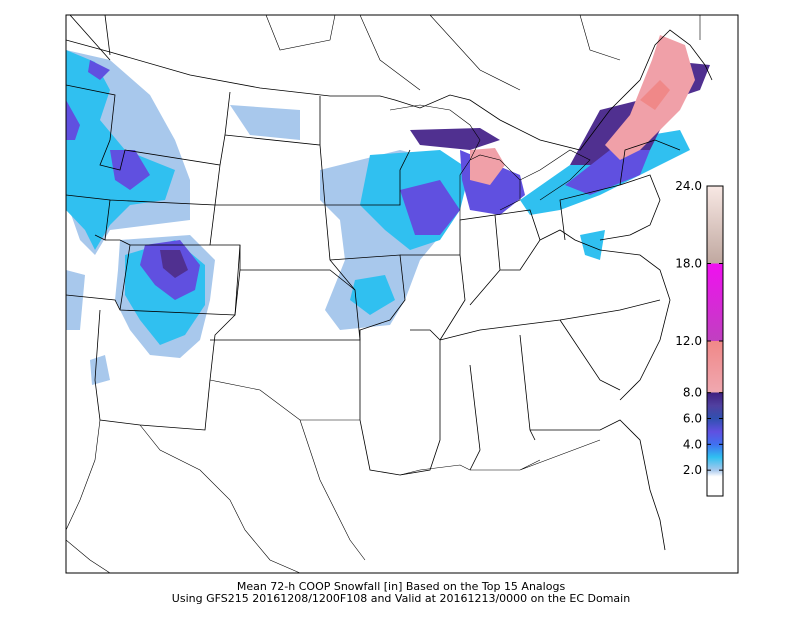 The height and width of the screenshot is (620, 803). I want to click on colorbar-tick-label: 8.0, so click(692, 393).